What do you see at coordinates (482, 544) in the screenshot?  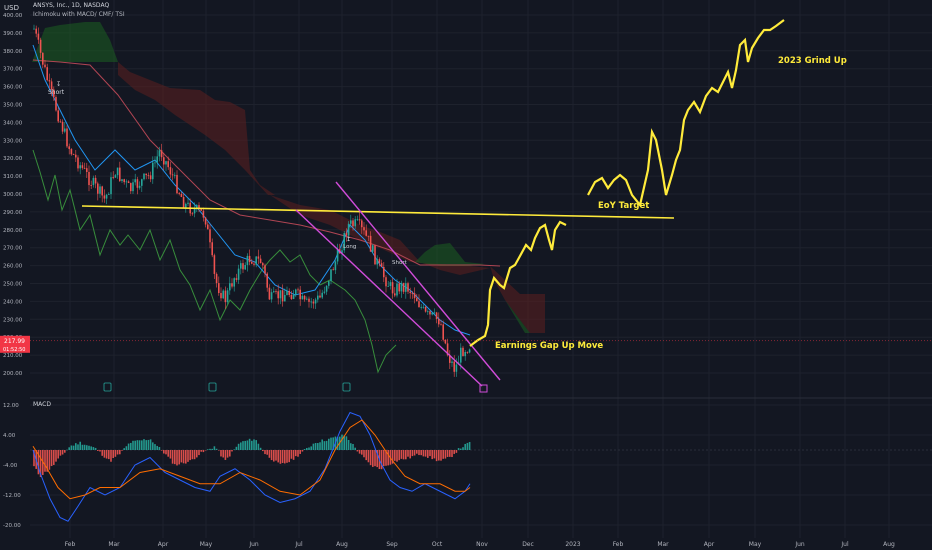 I see `time-tick-label: Nov` at bounding box center [482, 544].